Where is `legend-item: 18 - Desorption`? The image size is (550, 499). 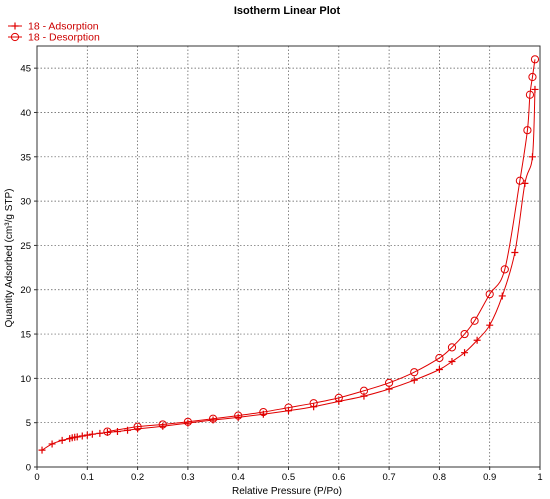
legend-item: 18 - Desorption is located at coordinates (54, 38).